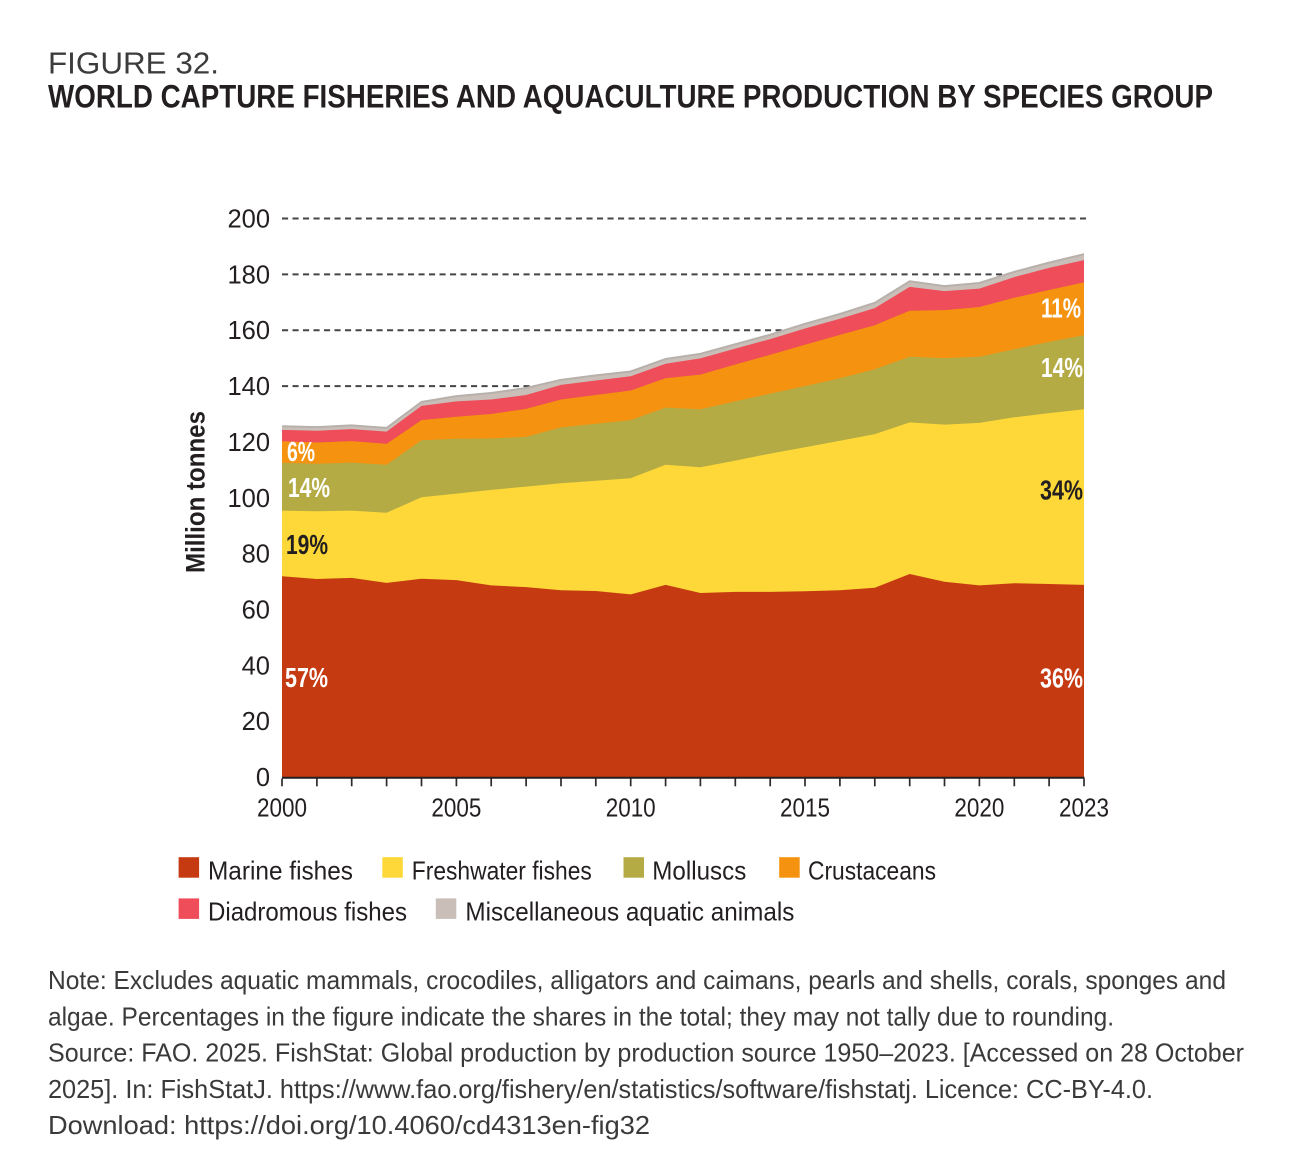 This screenshot has width=1300, height=1158. Describe the element at coordinates (256, 555) in the screenshot. I see `svg-text: 80` at that location.